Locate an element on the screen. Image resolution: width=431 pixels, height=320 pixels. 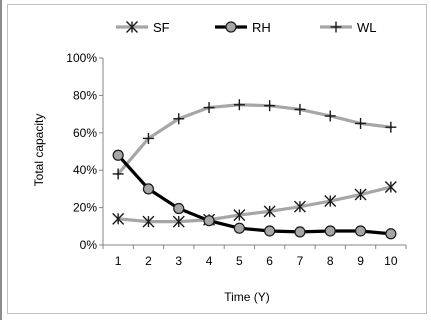
x-tick-label: 7 is located at coordinates (300, 261).